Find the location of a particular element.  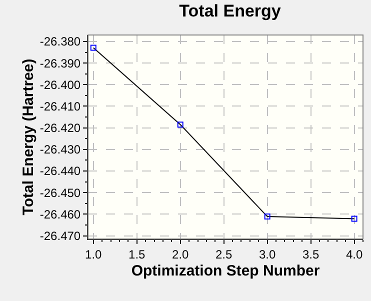

y-tick-label: -26.450 is located at coordinates (60, 193).